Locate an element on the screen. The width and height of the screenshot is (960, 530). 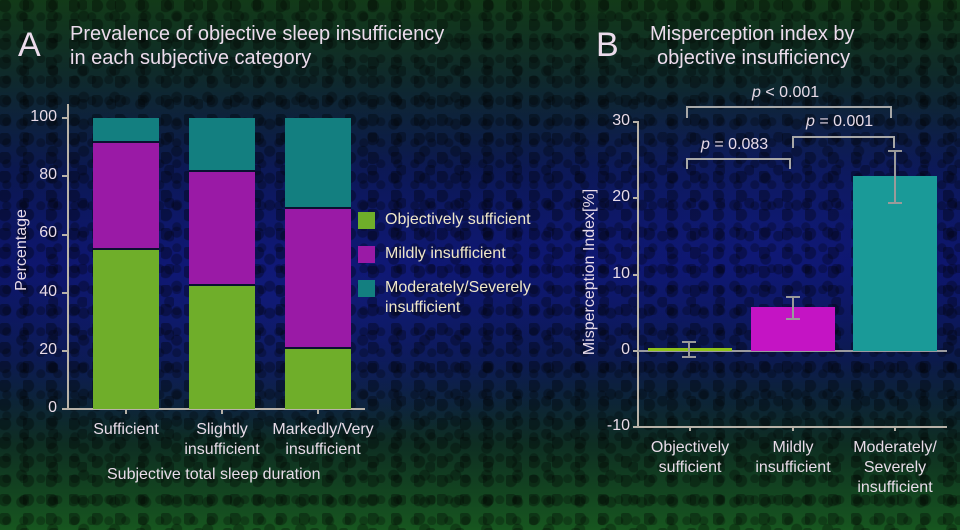
y-tick-label: 30 is located at coordinates (621, 120).